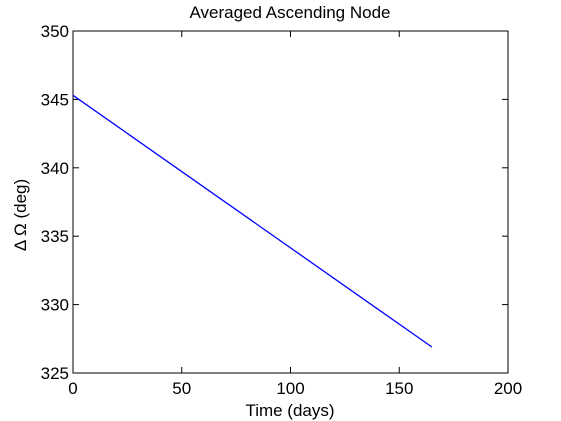  What do you see at coordinates (508, 388) in the screenshot?
I see `x-tick-label: 200` at bounding box center [508, 388].